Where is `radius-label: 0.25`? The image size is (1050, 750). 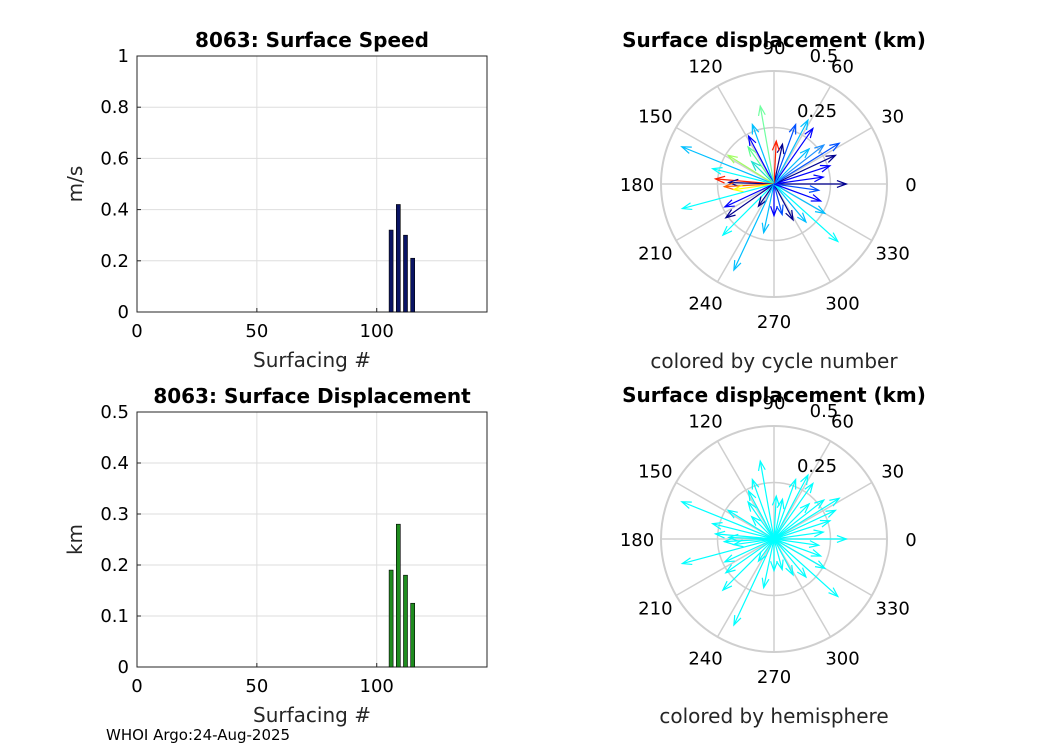 radius-label: 0.25 is located at coordinates (817, 466).